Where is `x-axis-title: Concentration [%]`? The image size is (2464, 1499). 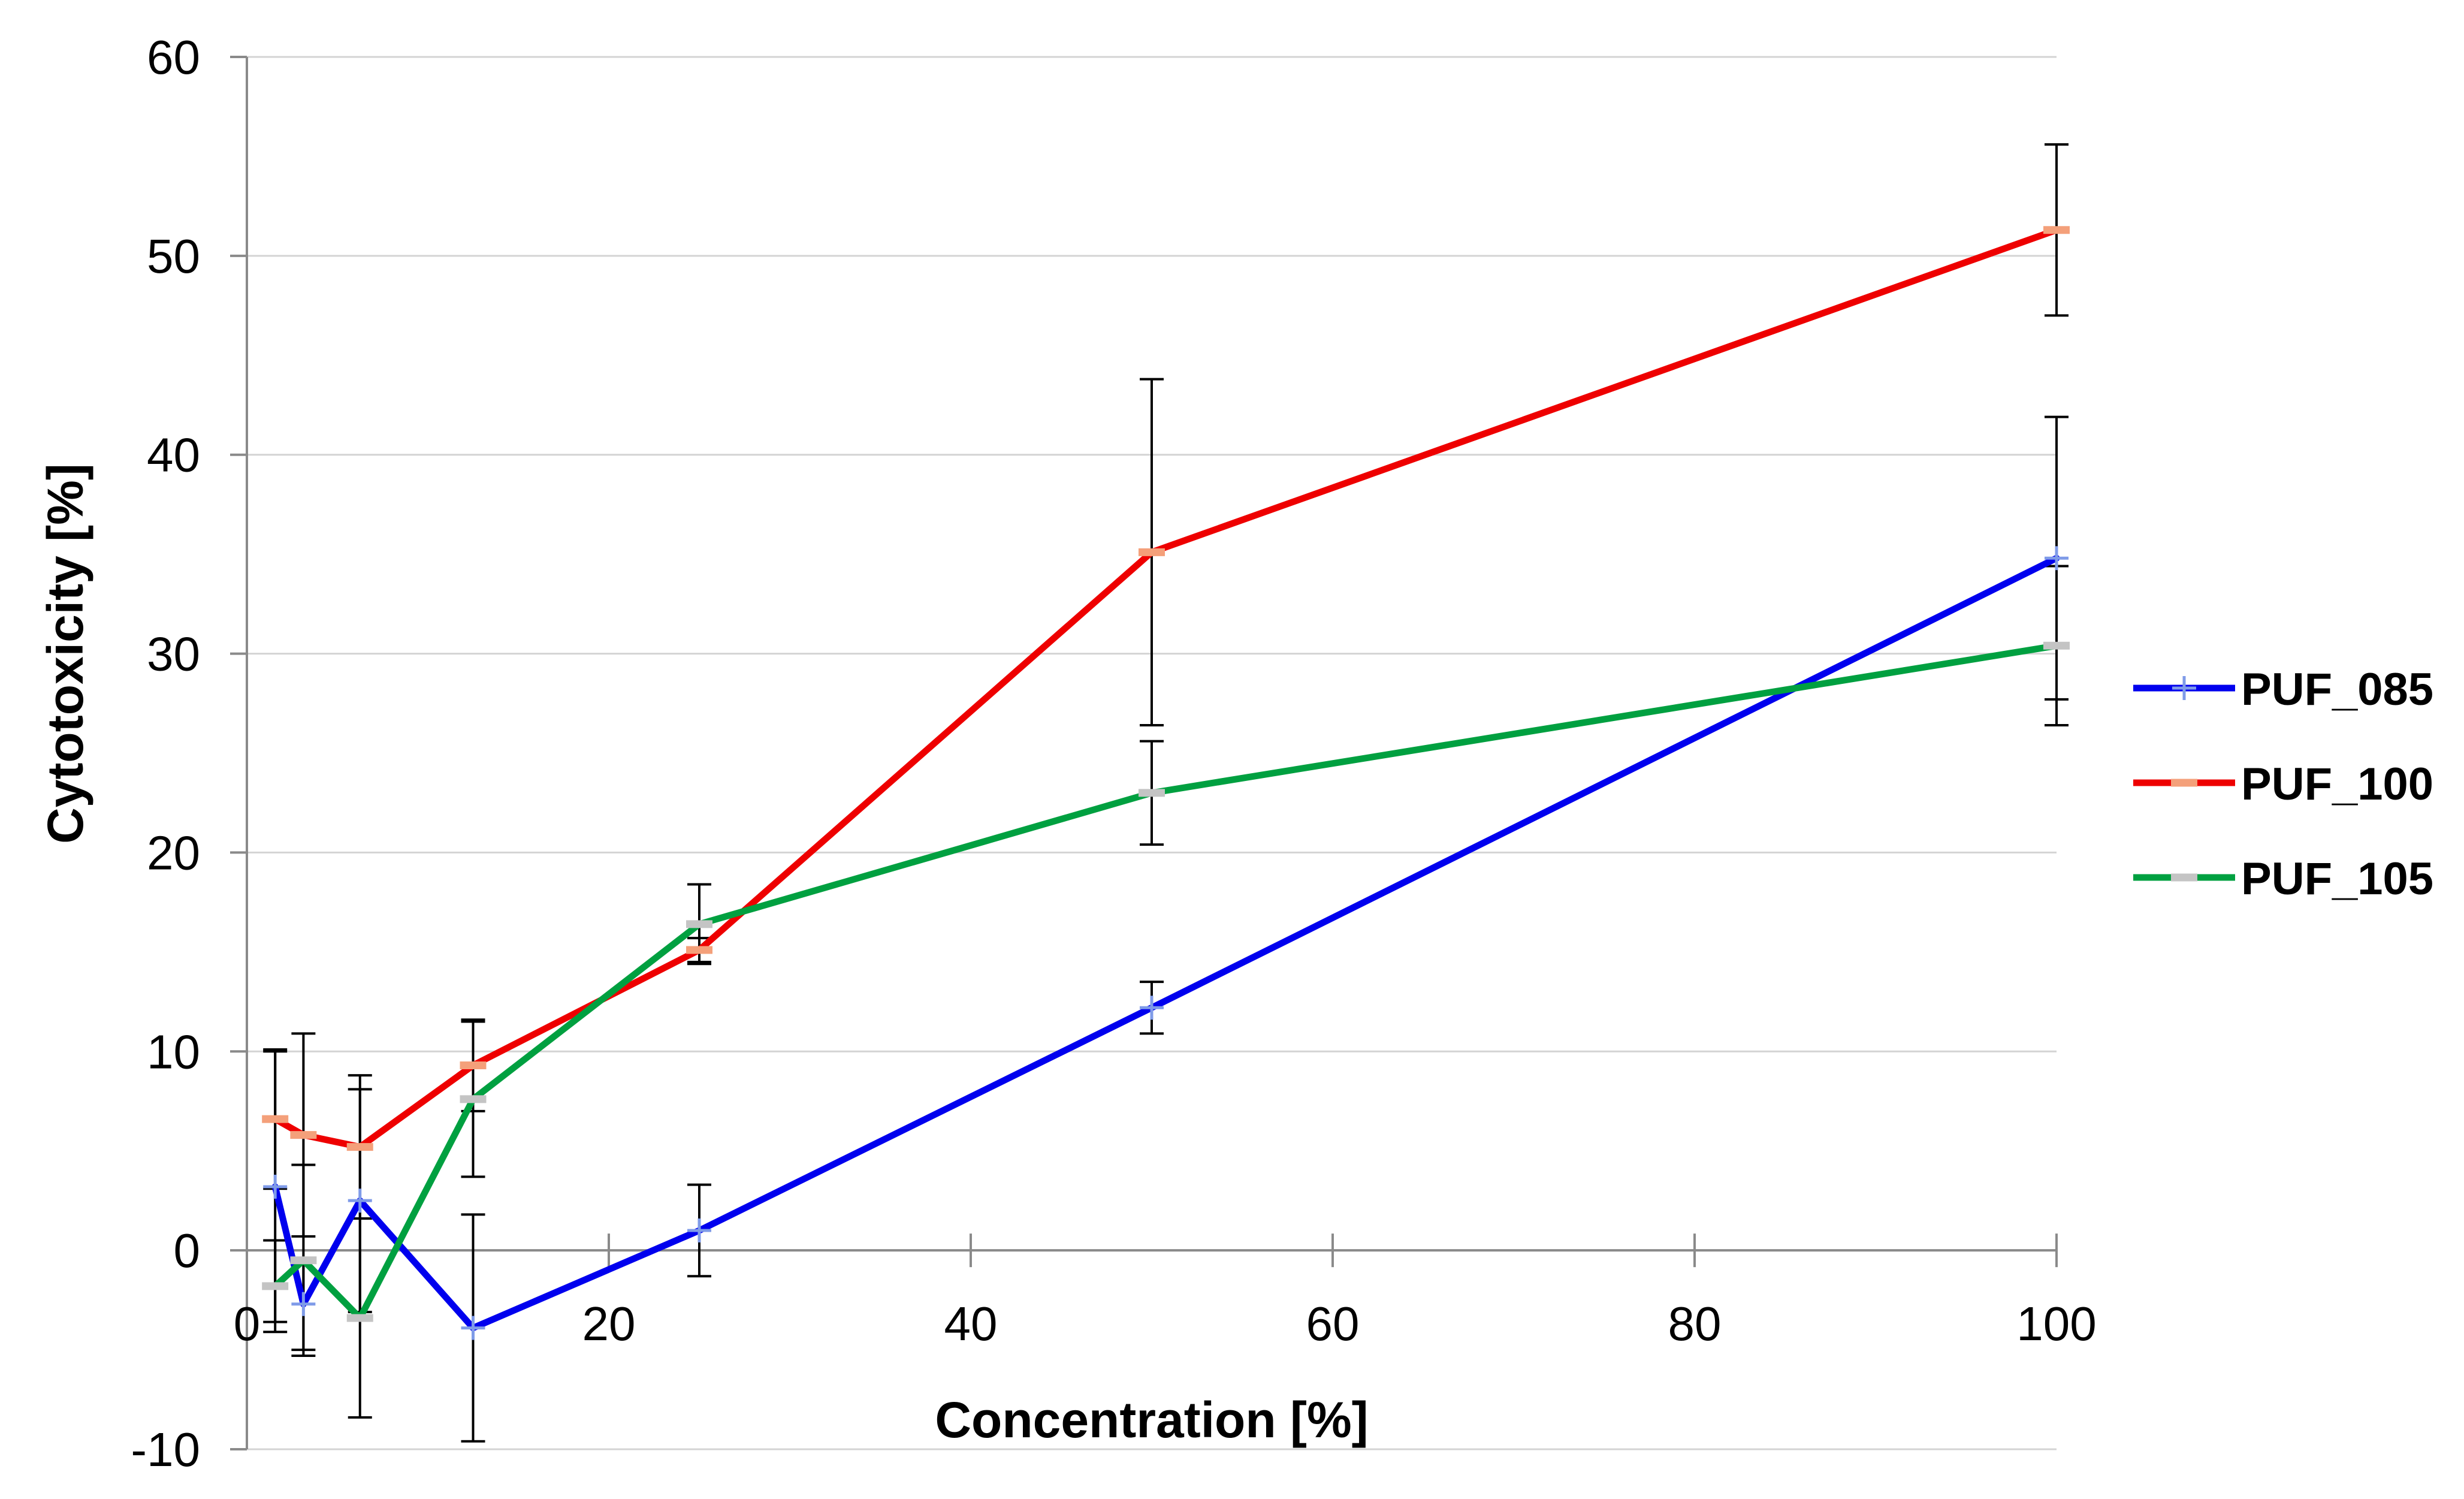 x-axis-title: Concentration [%] is located at coordinates (1151, 1420).